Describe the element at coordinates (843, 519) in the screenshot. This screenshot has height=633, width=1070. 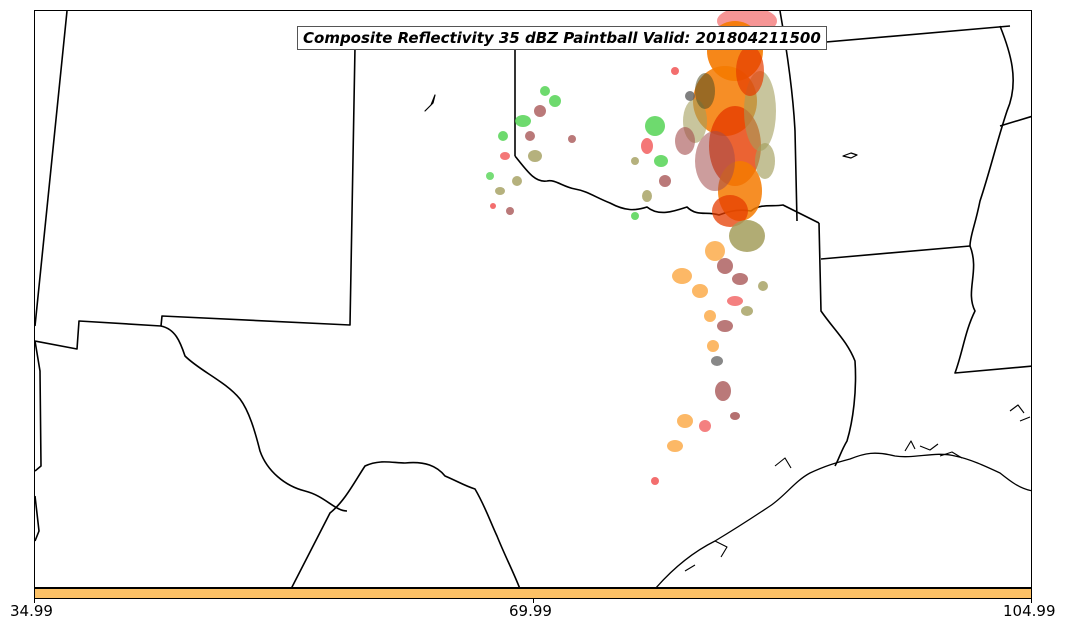
I see `gulf-coast` at that location.